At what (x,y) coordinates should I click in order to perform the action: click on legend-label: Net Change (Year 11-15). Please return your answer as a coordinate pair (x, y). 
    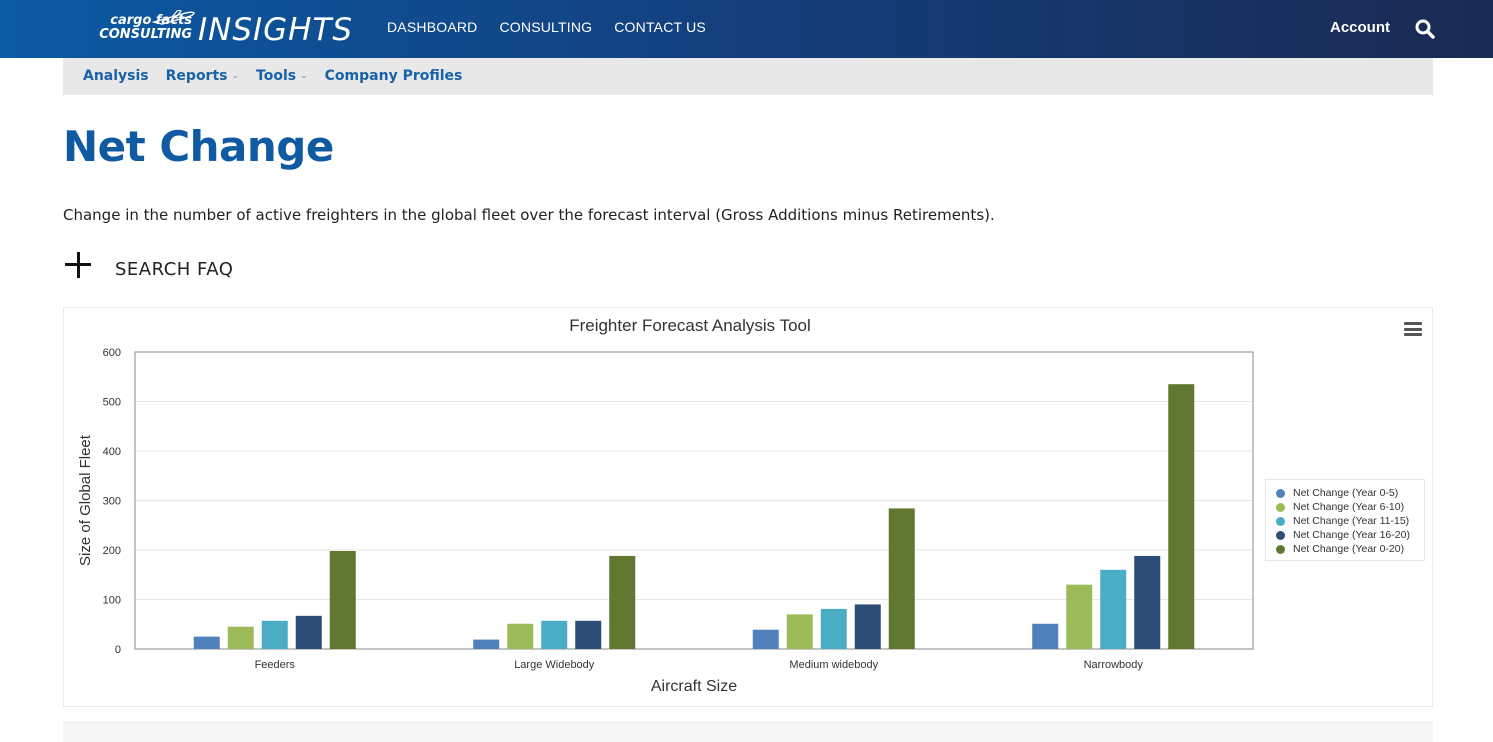
    Looking at the image, I should click on (1351, 521).